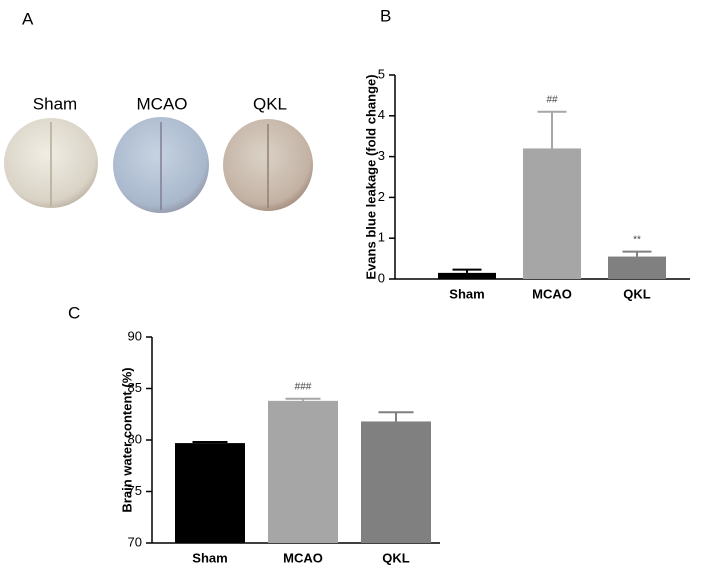 The width and height of the screenshot is (709, 568). I want to click on y-tick-label: 5, so click(381, 73).